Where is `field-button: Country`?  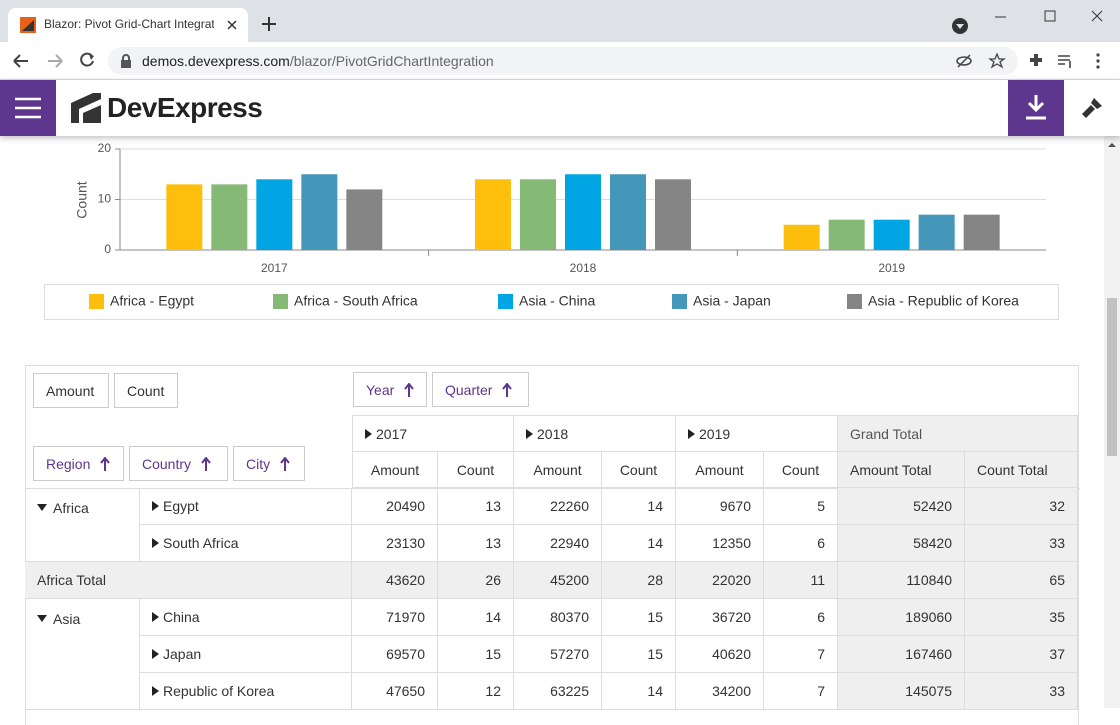
field-button: Country is located at coordinates (178, 463).